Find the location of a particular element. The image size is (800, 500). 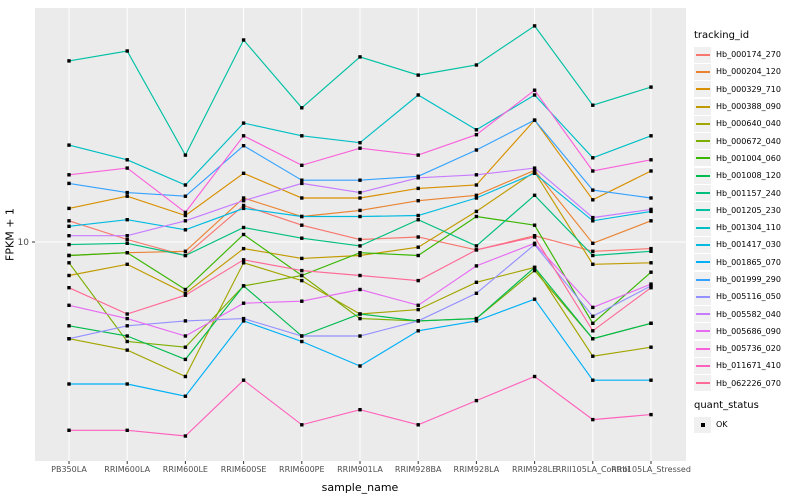

legend-title-tracking-id: tracking_id is located at coordinates (722, 35).